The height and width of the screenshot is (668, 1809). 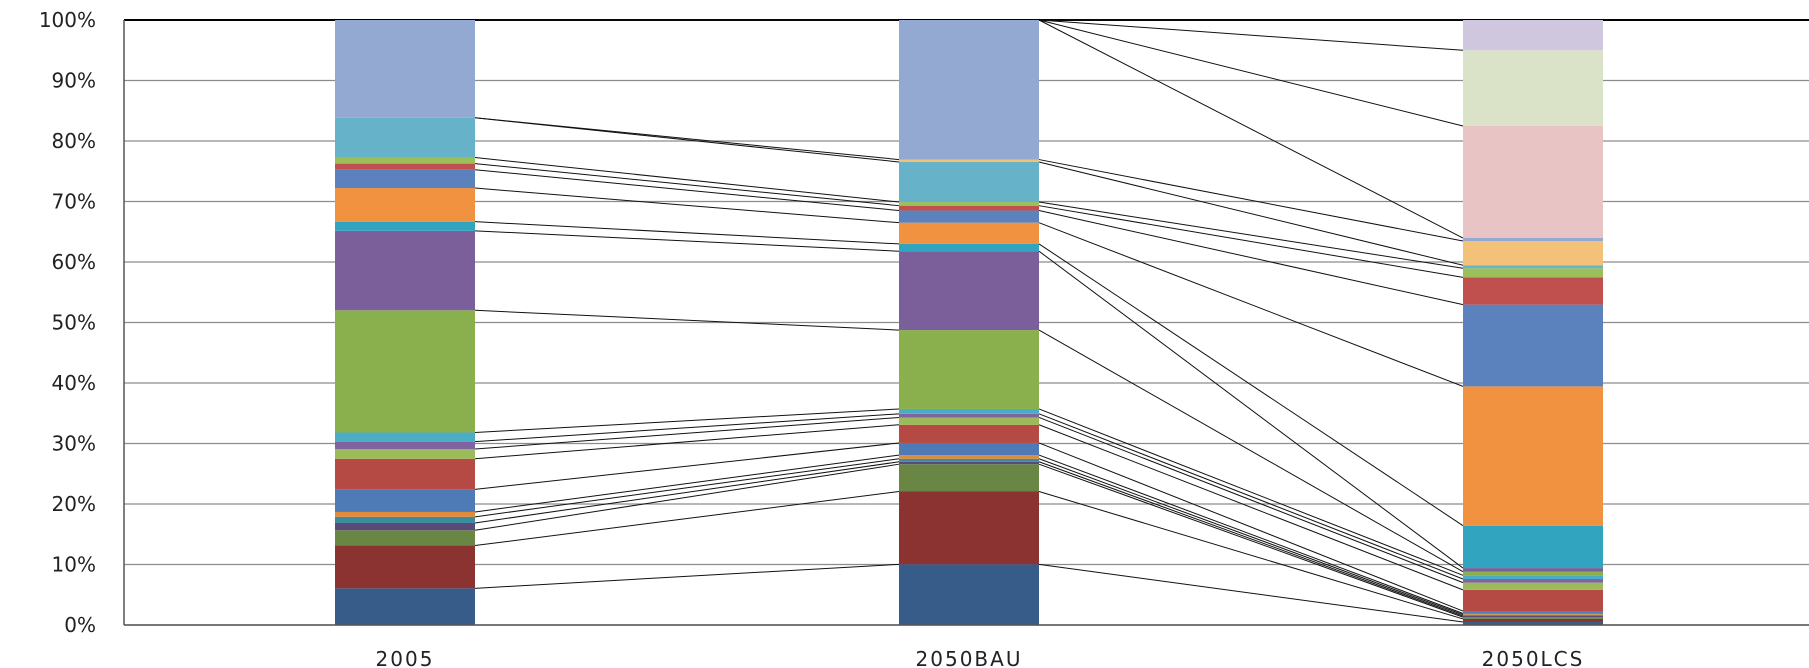 I want to click on x-category-label: 2005, so click(x=405, y=657).